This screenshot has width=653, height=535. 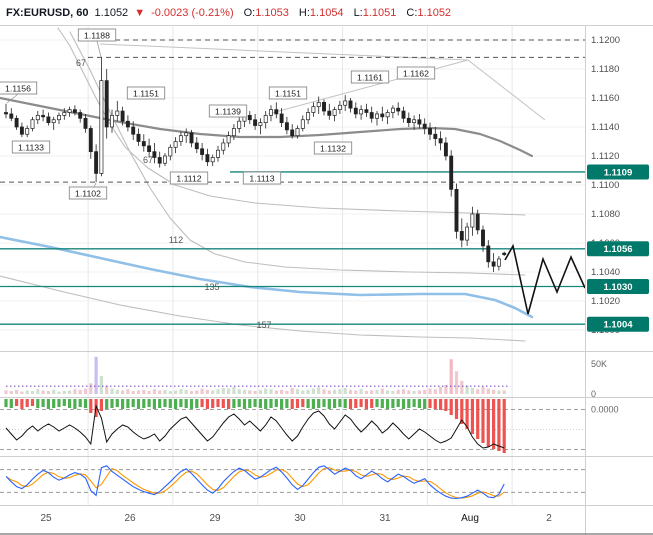 I want to click on symbol-title: FX:EURUSD, 60, so click(x=47, y=12).